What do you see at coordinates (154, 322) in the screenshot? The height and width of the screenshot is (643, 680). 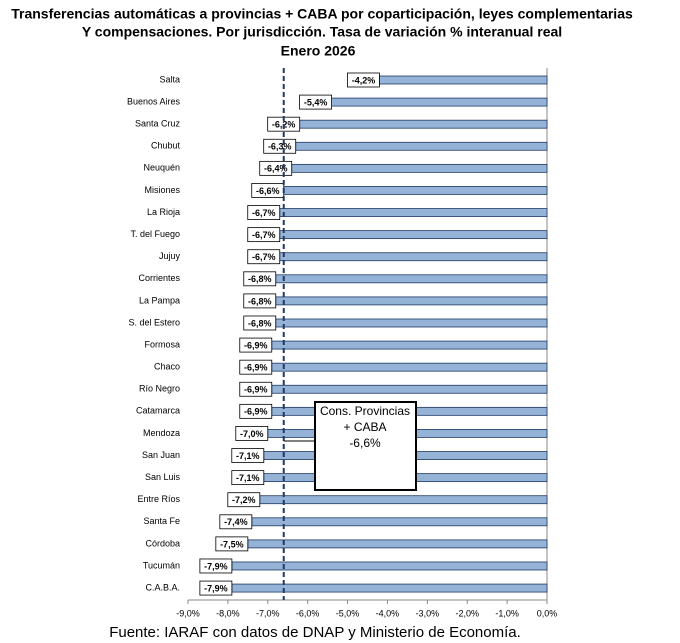 I see `y-tick-label: S. del Estero` at bounding box center [154, 322].